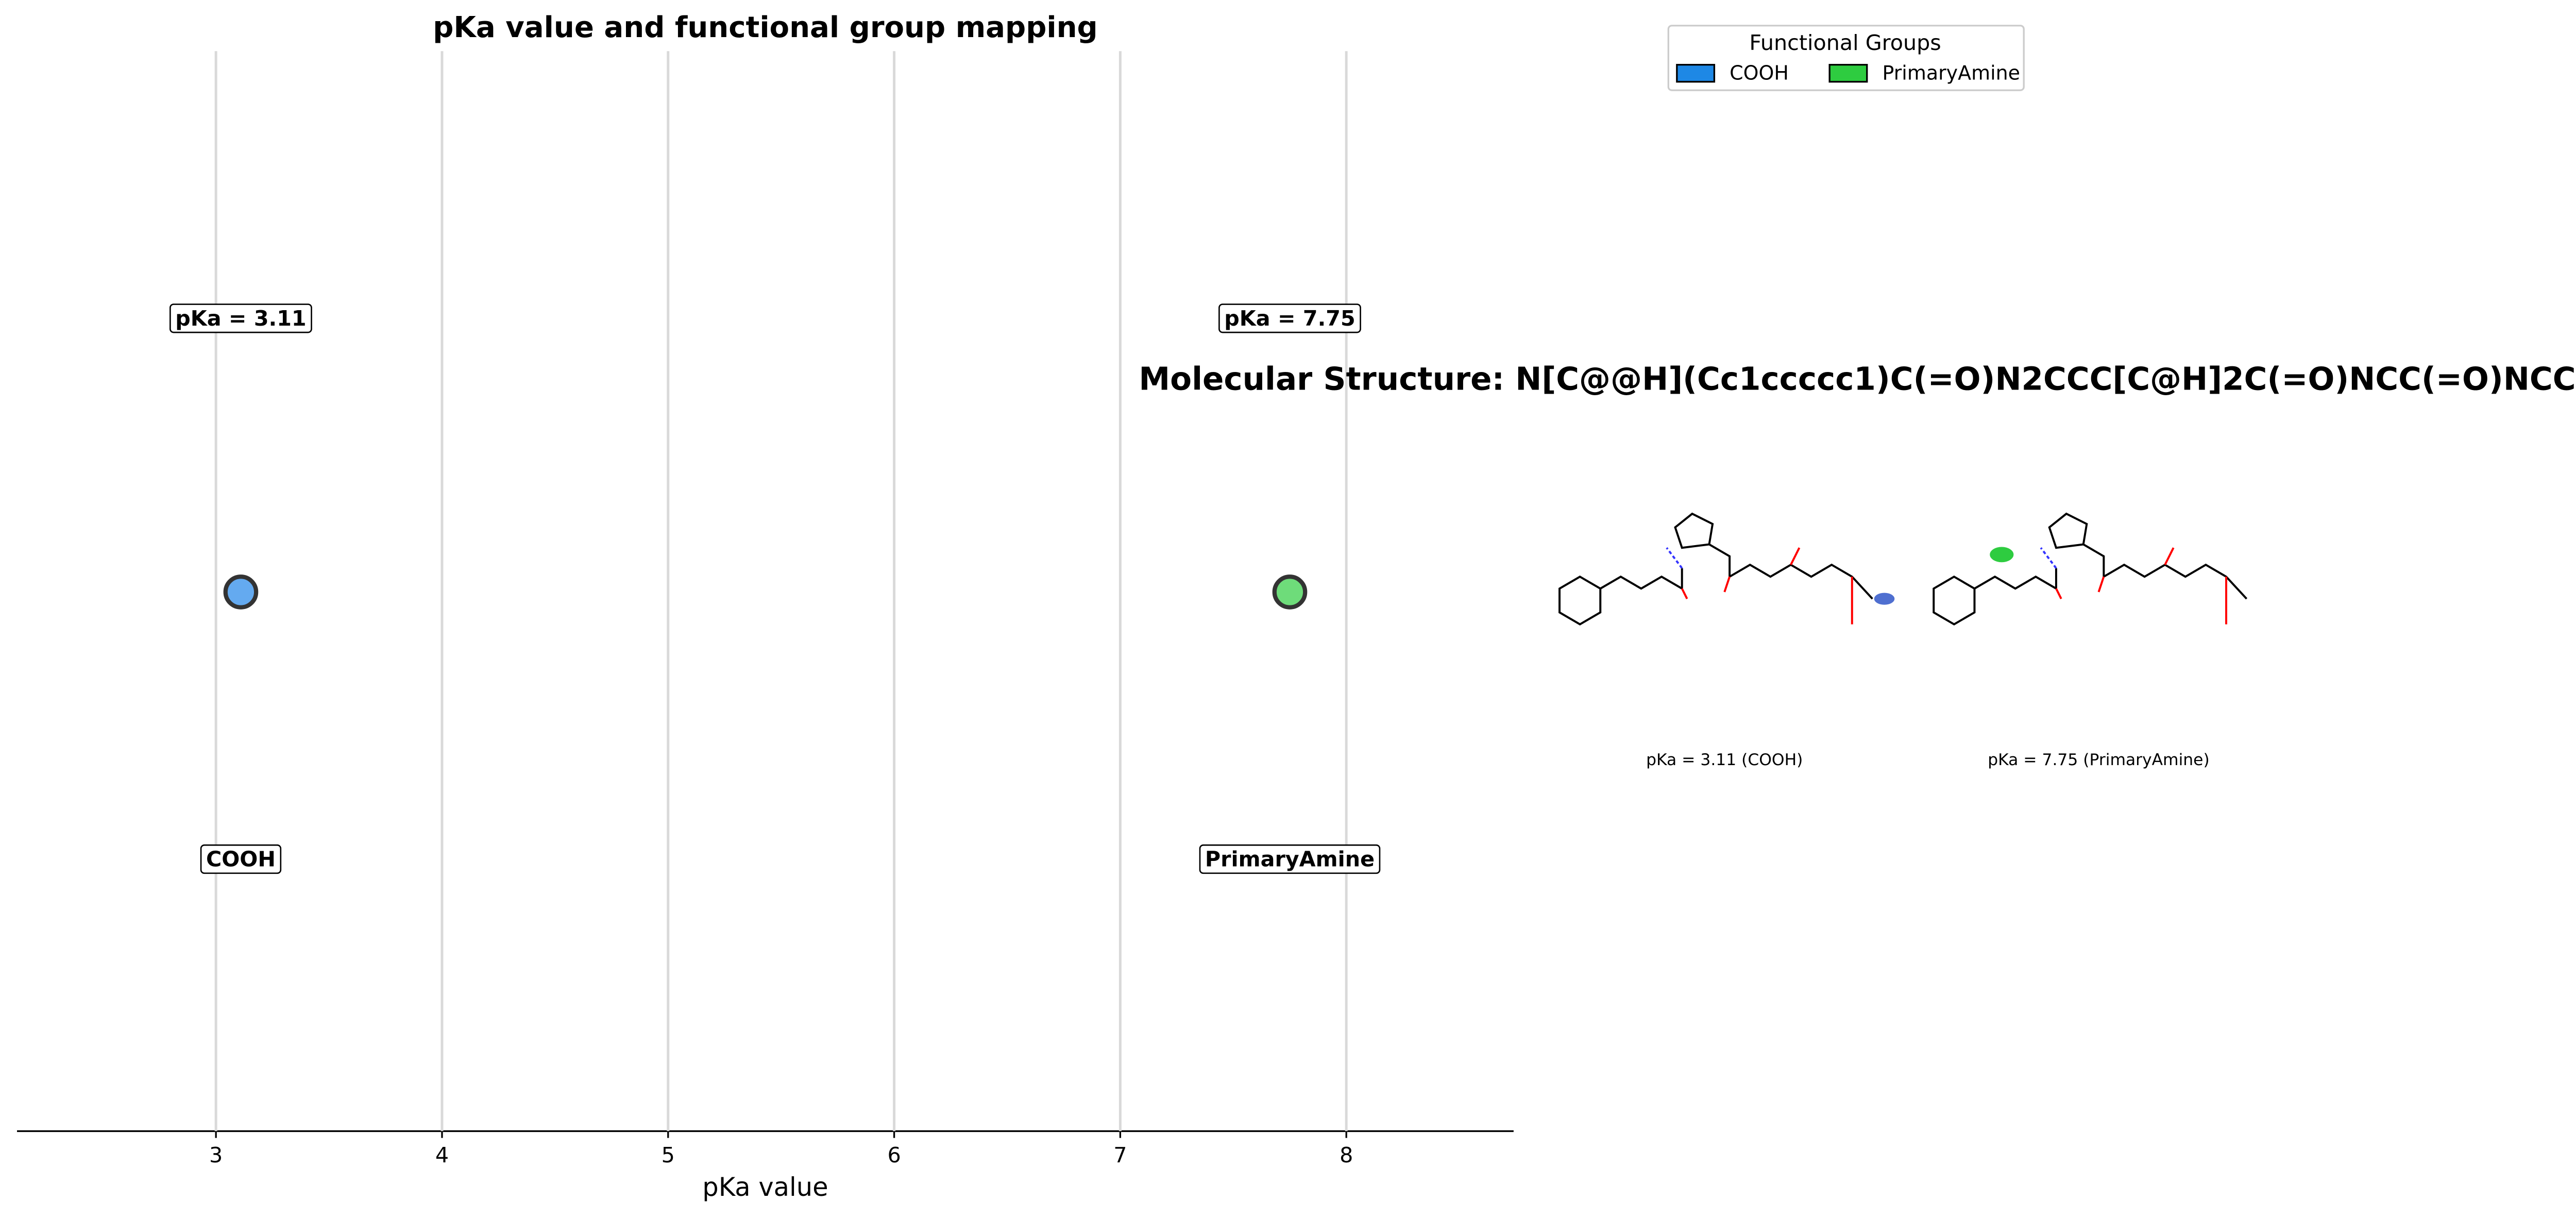 Image resolution: width=2576 pixels, height=1218 pixels. Describe the element at coordinates (765, 1187) in the screenshot. I see `x-axis-label: pKa value` at that location.